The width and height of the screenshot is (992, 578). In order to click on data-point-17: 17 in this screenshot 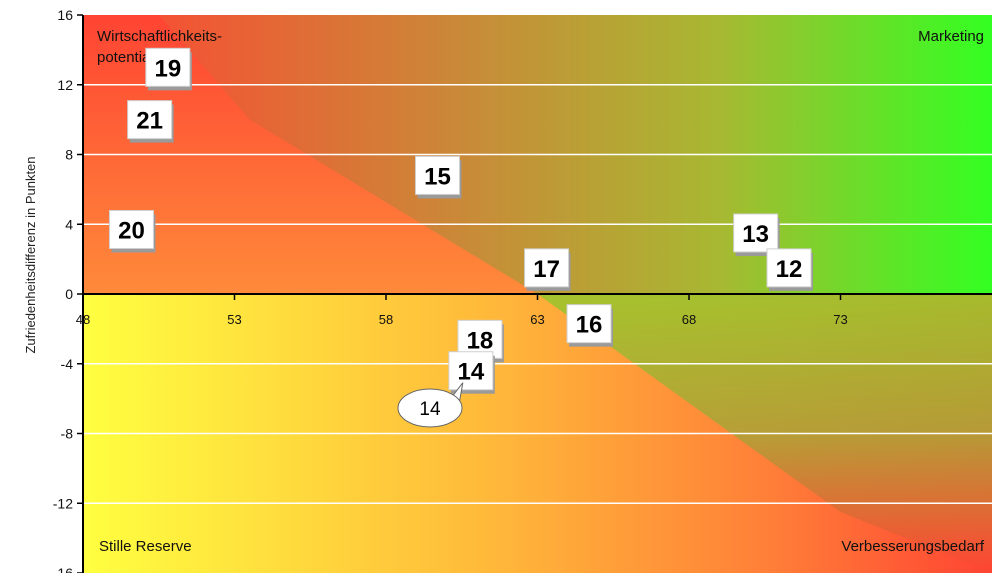, I will do `click(548, 270)`.